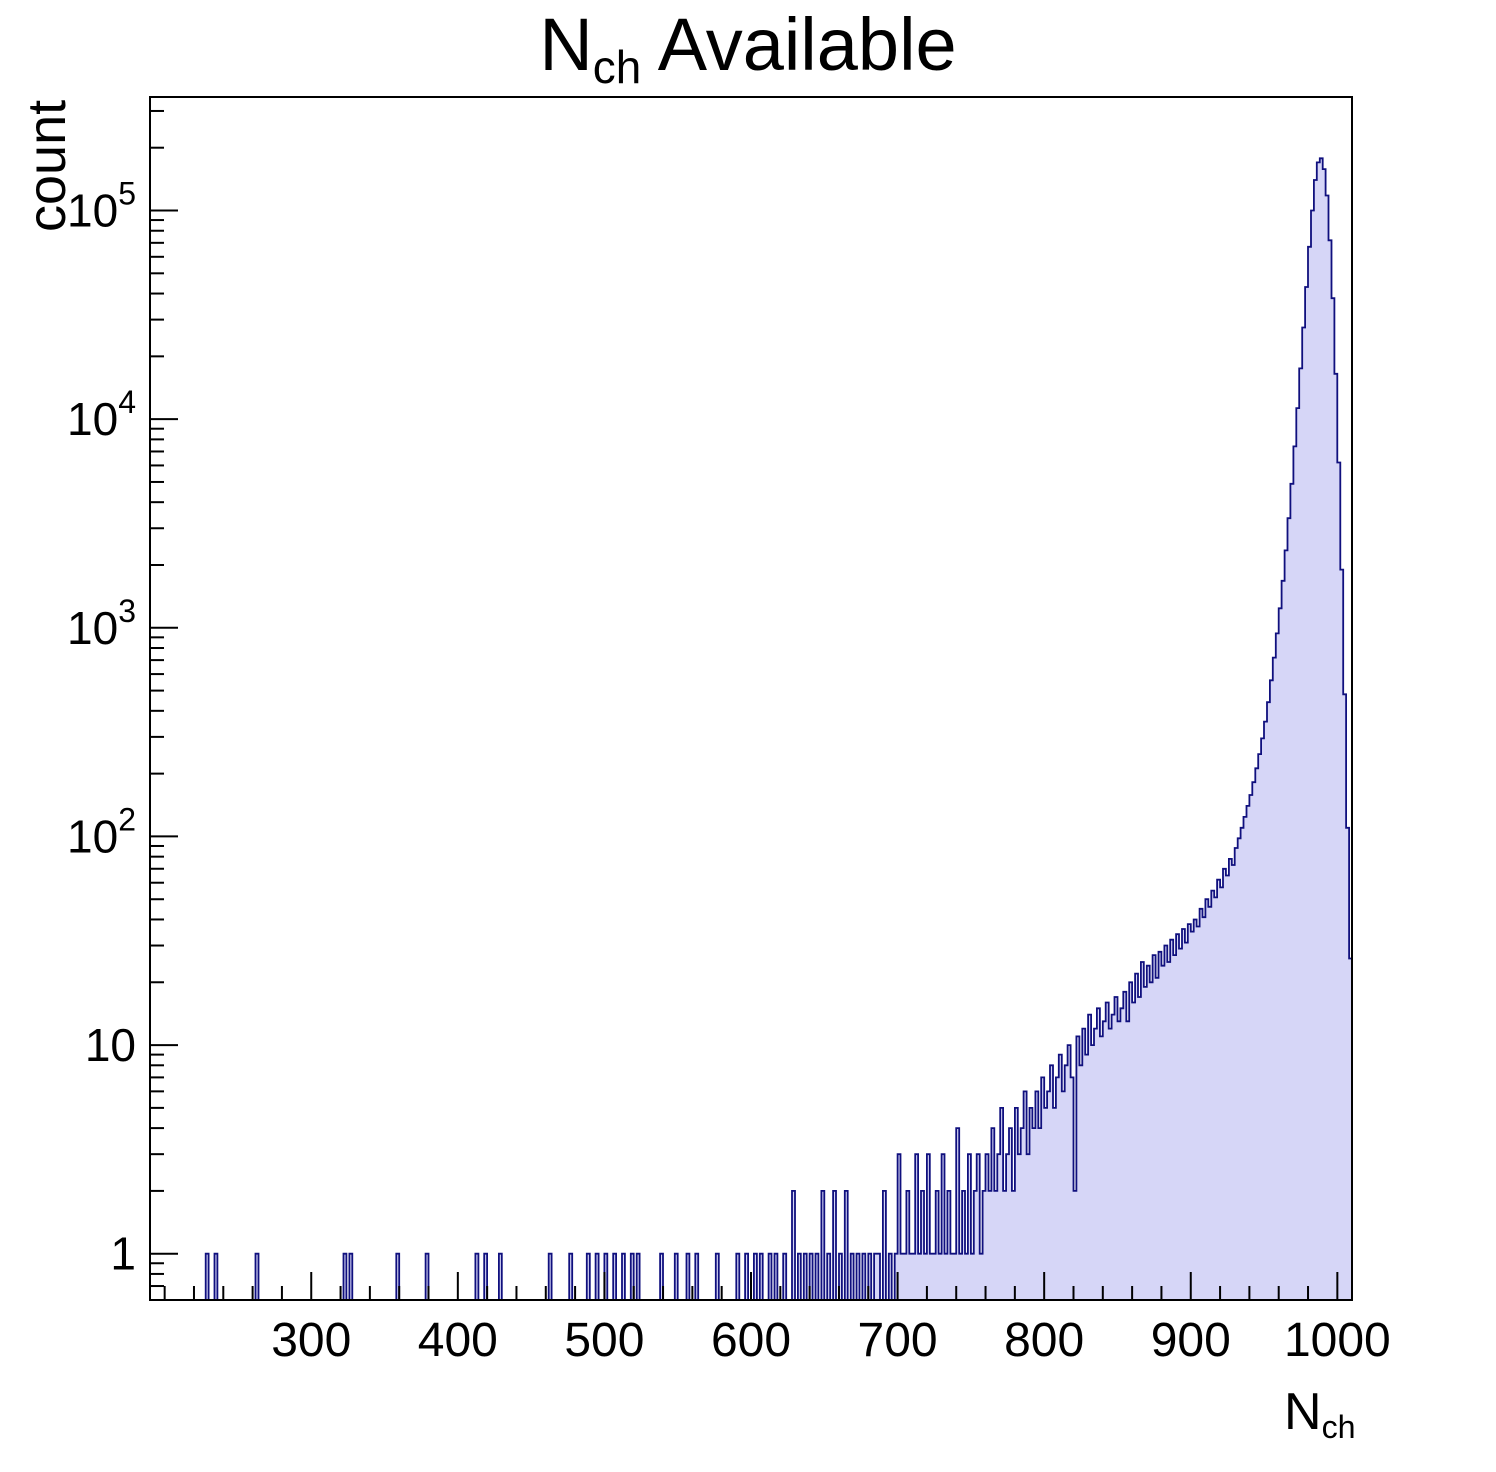 This screenshot has width=1496, height=1472. Describe the element at coordinates (123, 1254) in the screenshot. I see `y-tick-label: 1` at that location.